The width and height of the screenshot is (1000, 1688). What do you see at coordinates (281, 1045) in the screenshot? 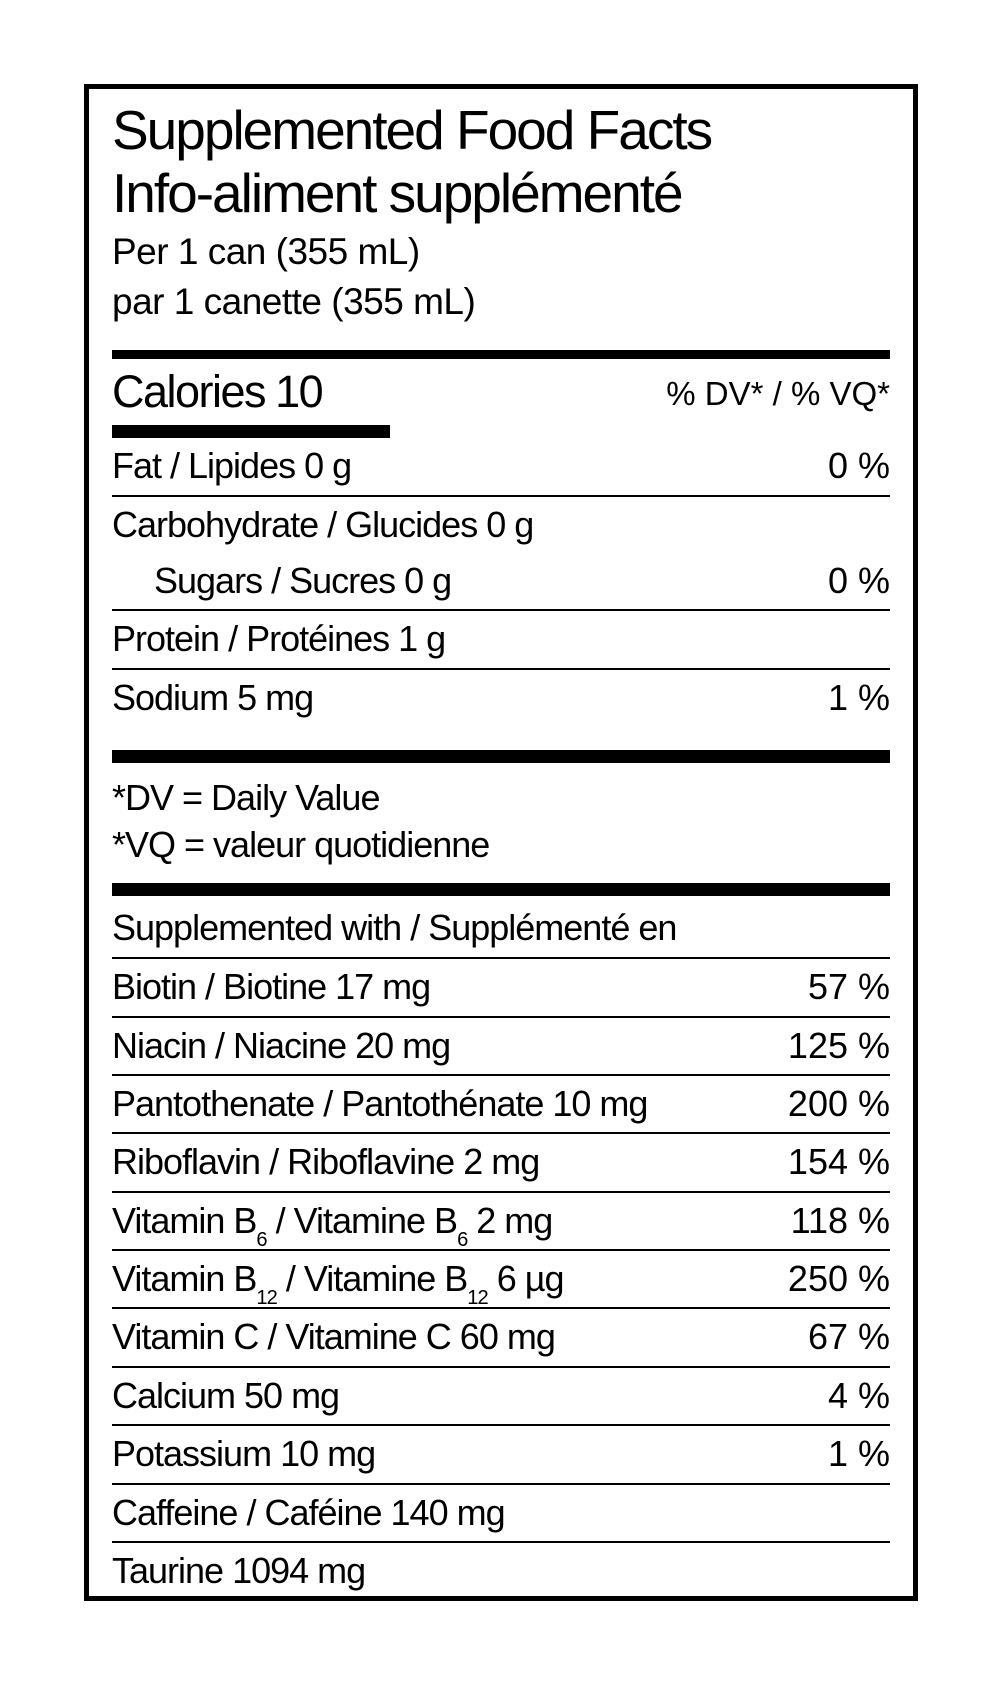
I see `nutrient-name: Niacin / Niacine 20 mg` at bounding box center [281, 1045].